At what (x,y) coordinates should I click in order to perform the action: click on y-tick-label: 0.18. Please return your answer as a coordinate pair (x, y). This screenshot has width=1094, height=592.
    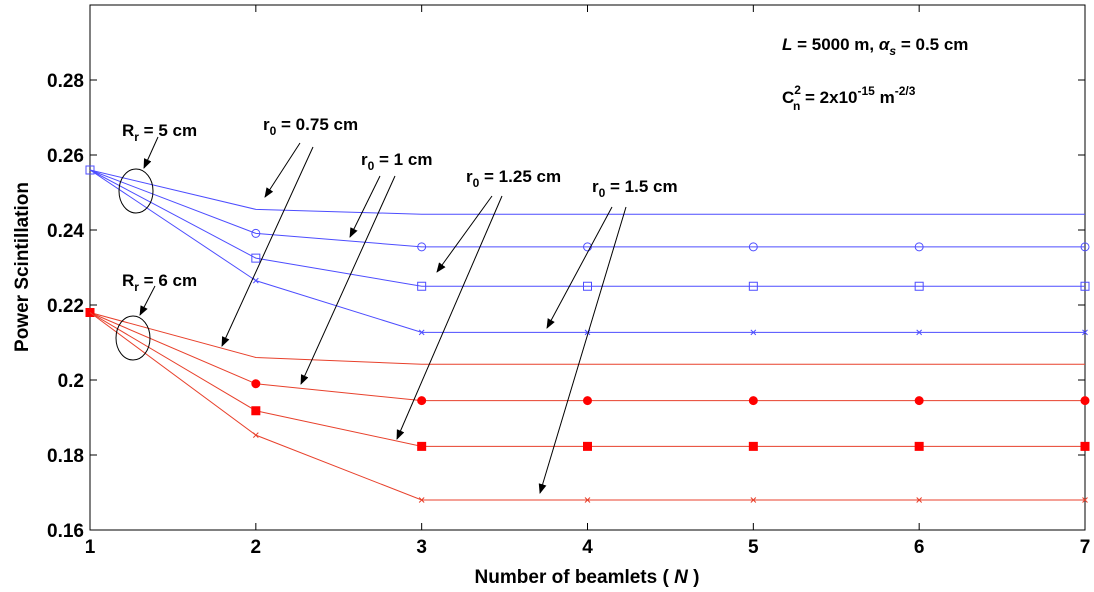
    Looking at the image, I should click on (65, 456).